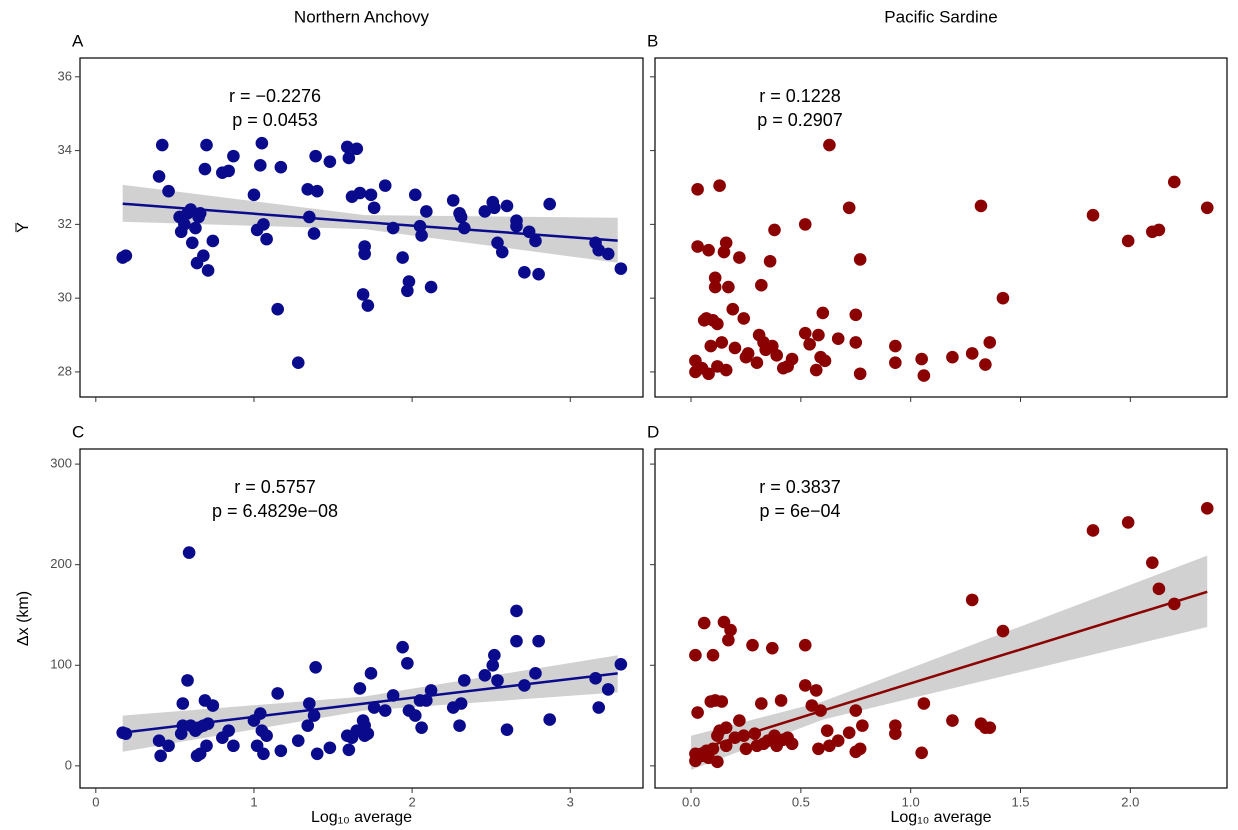  What do you see at coordinates (61, 563) in the screenshot?
I see `y-tick-label: 200` at bounding box center [61, 563].